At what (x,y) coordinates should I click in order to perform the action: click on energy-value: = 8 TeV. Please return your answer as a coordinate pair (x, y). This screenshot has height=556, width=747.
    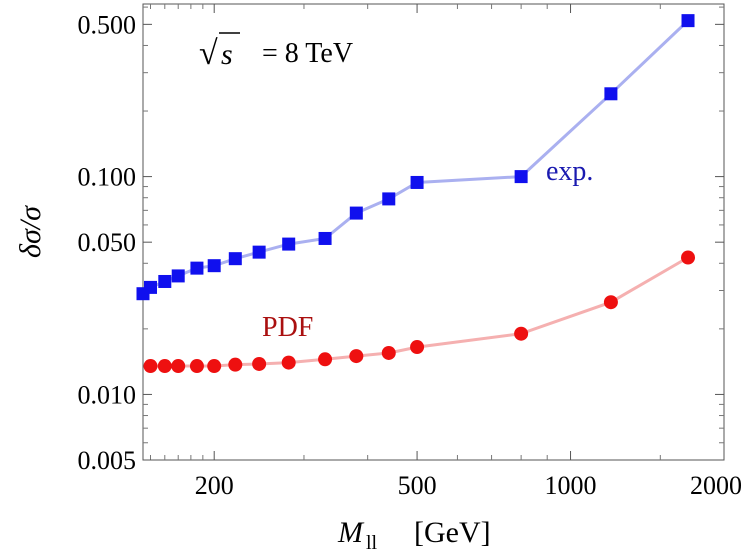
    Looking at the image, I should click on (307, 53).